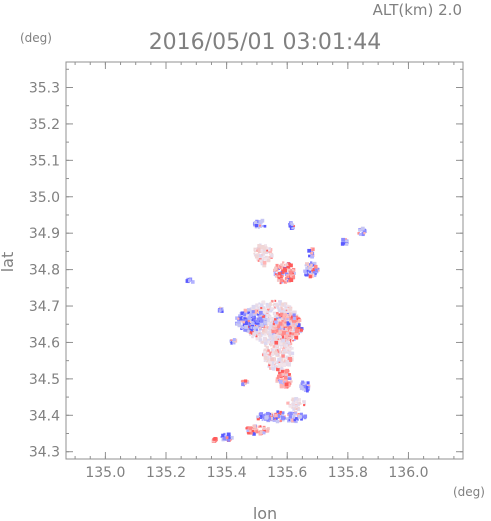 The width and height of the screenshot is (491, 521). Describe the element at coordinates (36, 38) in the screenshot. I see `y-unit-label: (deg)` at that location.